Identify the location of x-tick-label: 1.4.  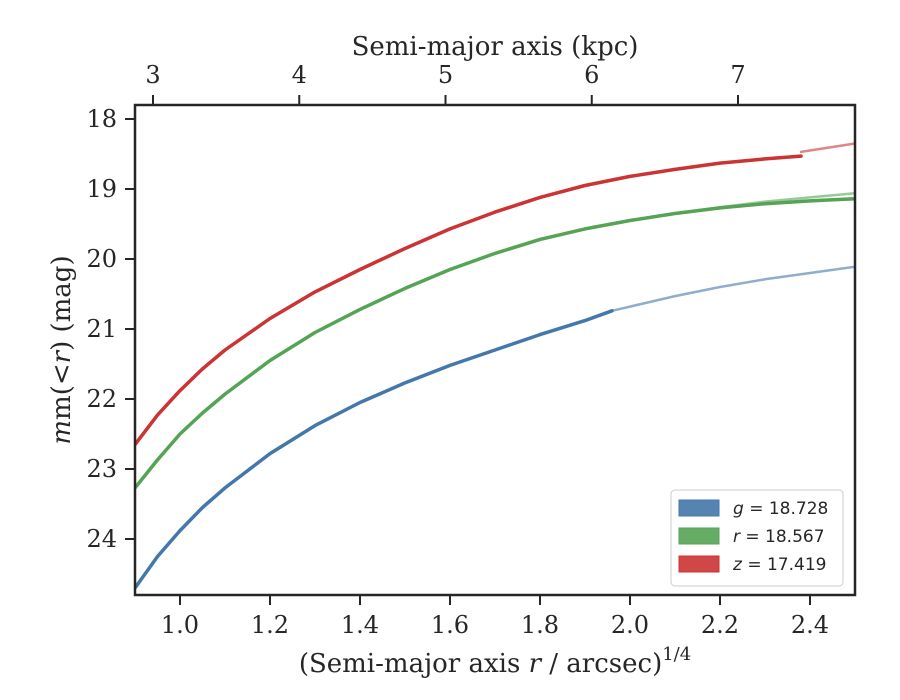
(360, 625).